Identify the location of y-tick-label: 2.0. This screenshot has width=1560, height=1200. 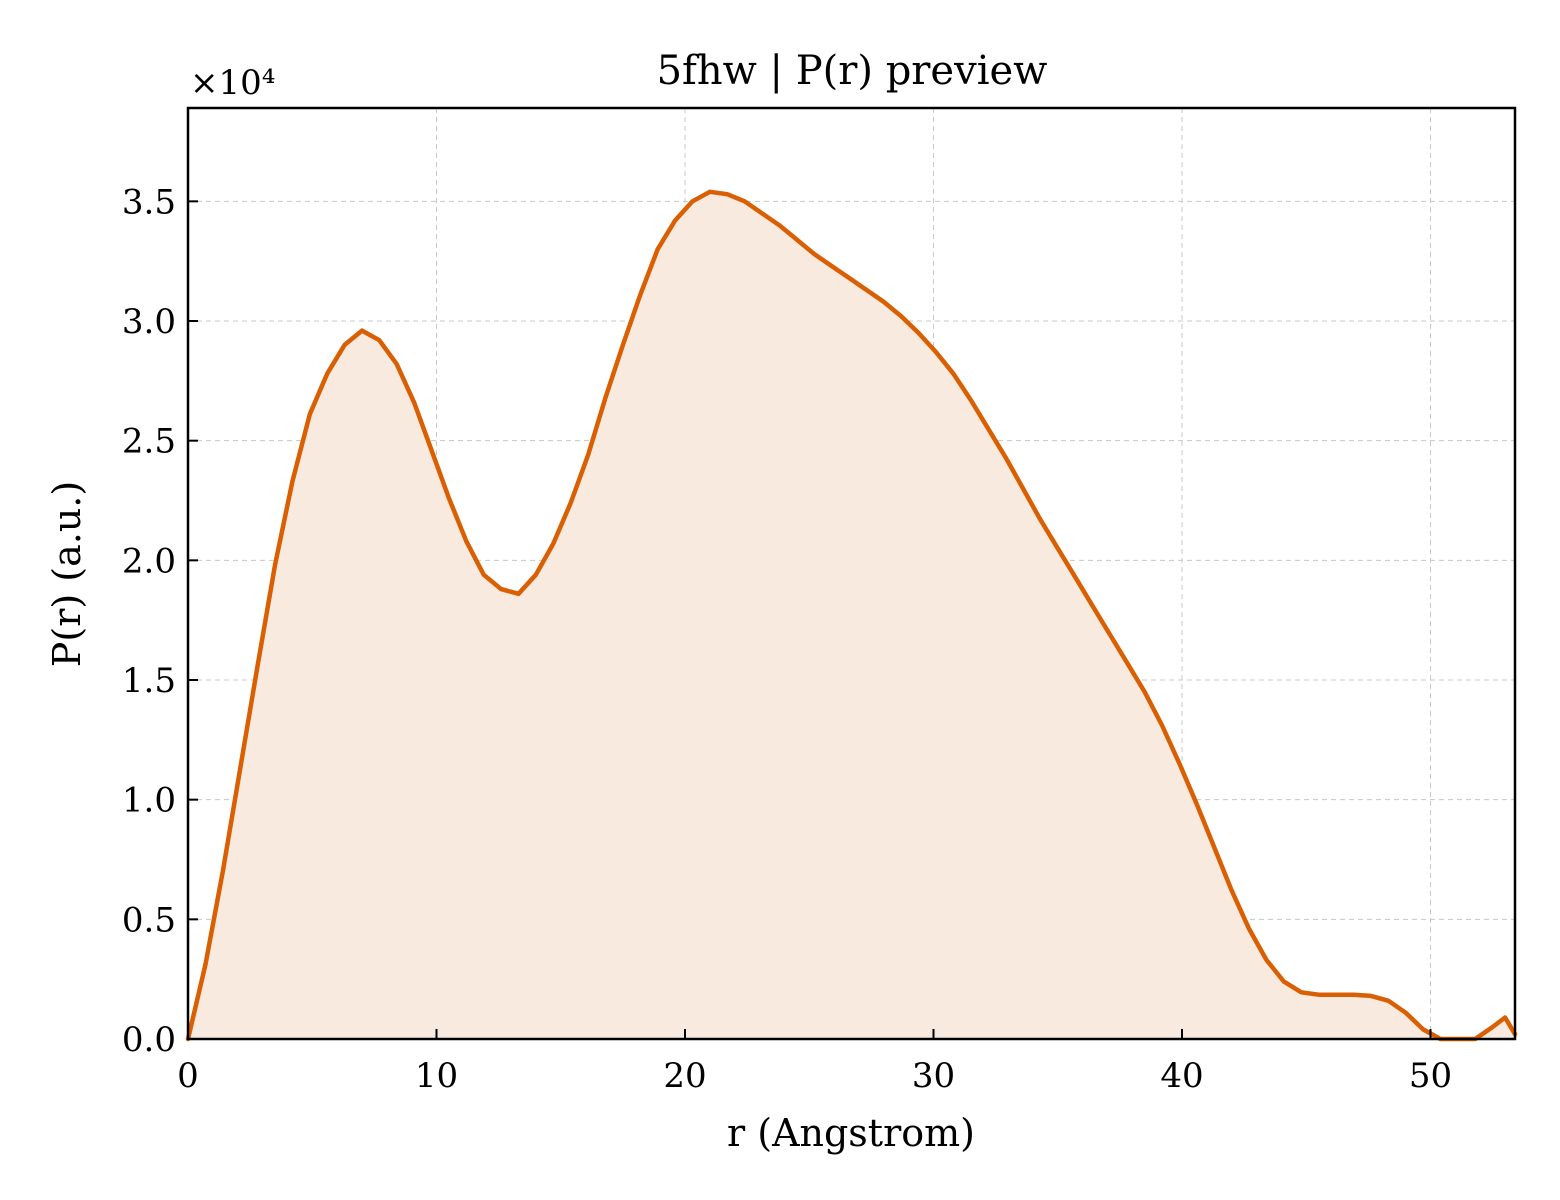
(149, 561).